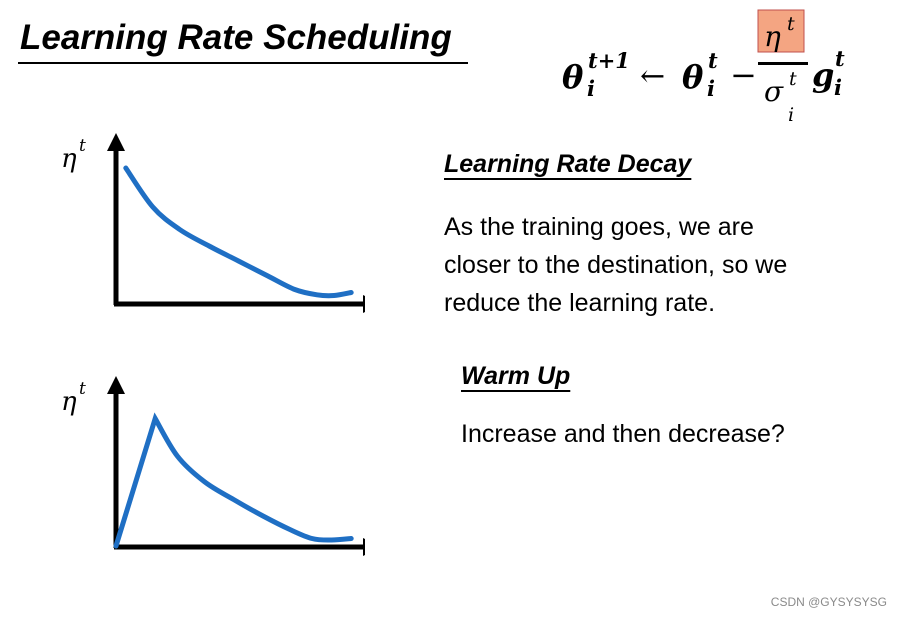  Describe the element at coordinates (82, 146) in the screenshot. I see `decay-ylabel-sup: t` at that location.